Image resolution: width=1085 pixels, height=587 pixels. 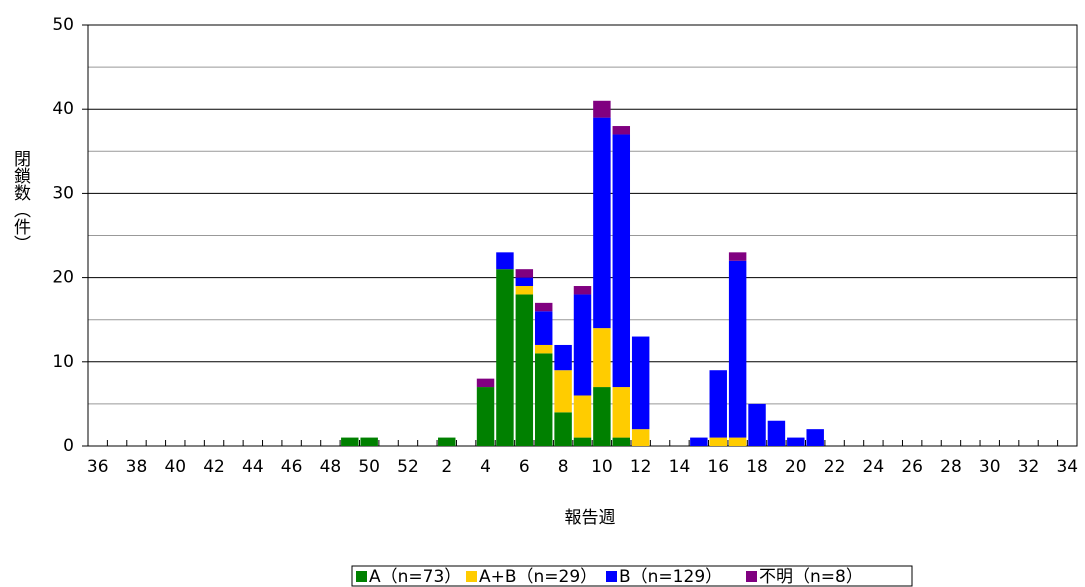 What do you see at coordinates (446, 467) in the screenshot?
I see `x-tick-label: 2` at bounding box center [446, 467].